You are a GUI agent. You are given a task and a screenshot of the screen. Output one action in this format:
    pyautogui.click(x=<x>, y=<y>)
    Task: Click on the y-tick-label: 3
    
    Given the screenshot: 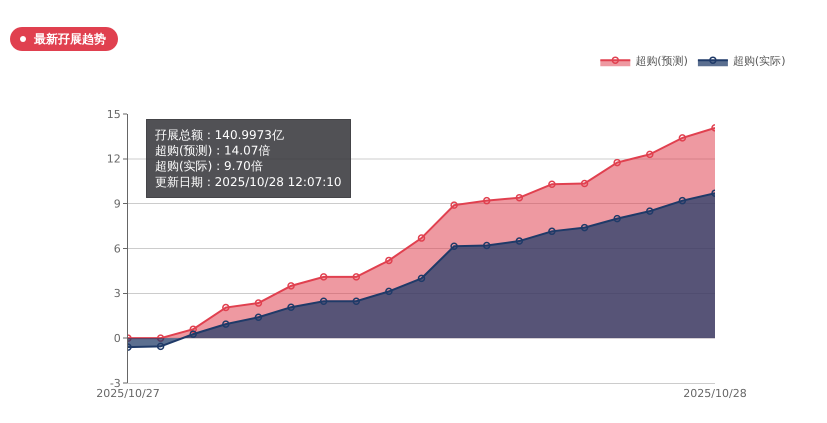 What is the action you would take?
    pyautogui.click(x=117, y=293)
    